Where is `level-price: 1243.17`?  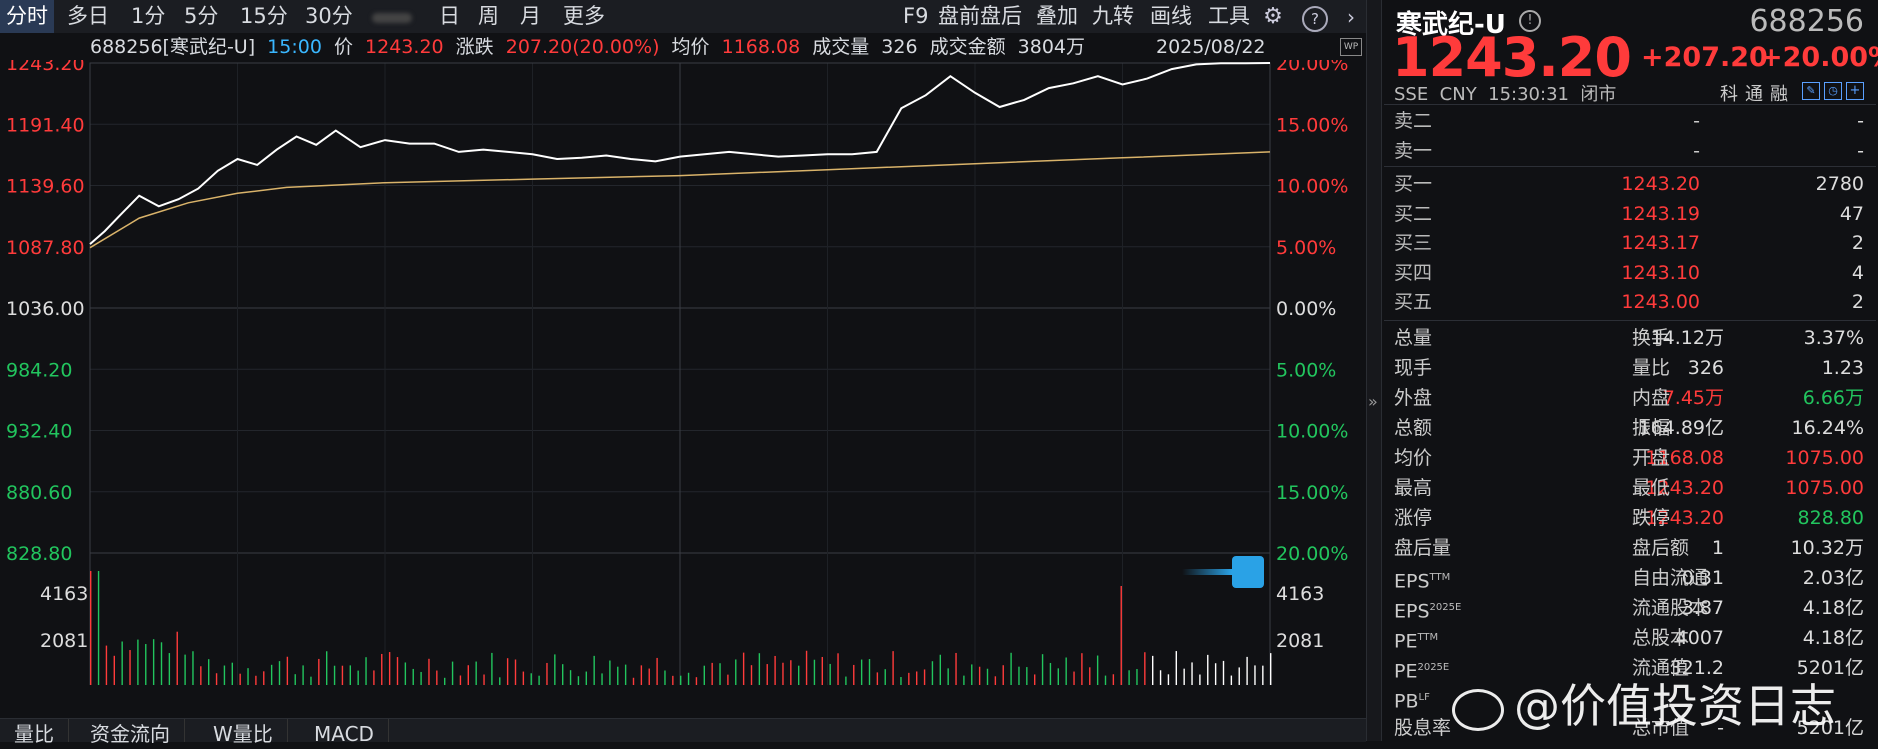
level-price: 1243.17 is located at coordinates (1660, 243).